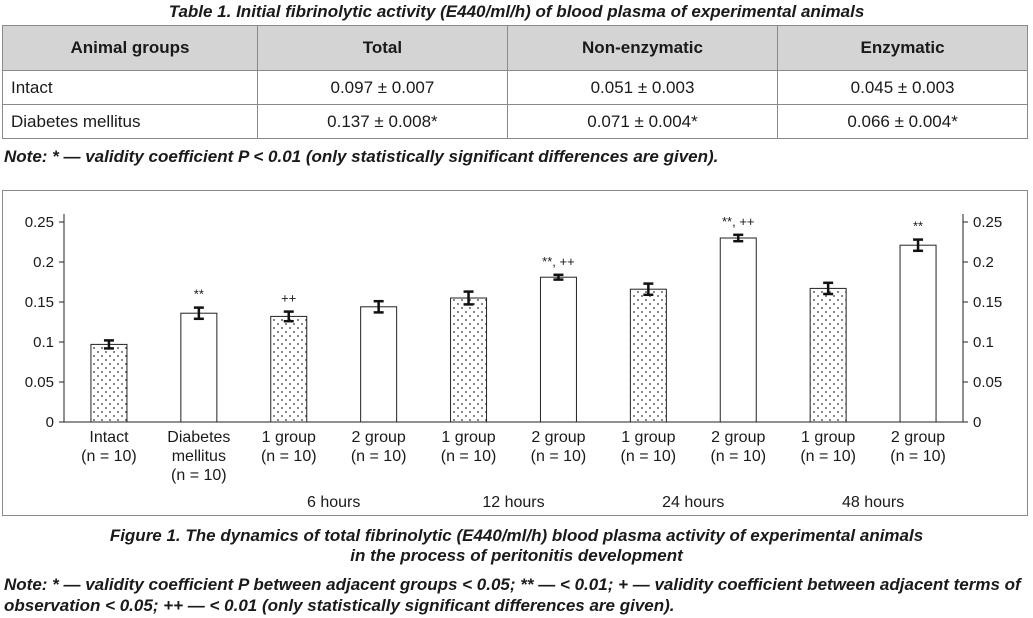 This screenshot has width=1033, height=618. Describe the element at coordinates (39, 382) in the screenshot. I see `y-tick-label-left: 0.05` at that location.